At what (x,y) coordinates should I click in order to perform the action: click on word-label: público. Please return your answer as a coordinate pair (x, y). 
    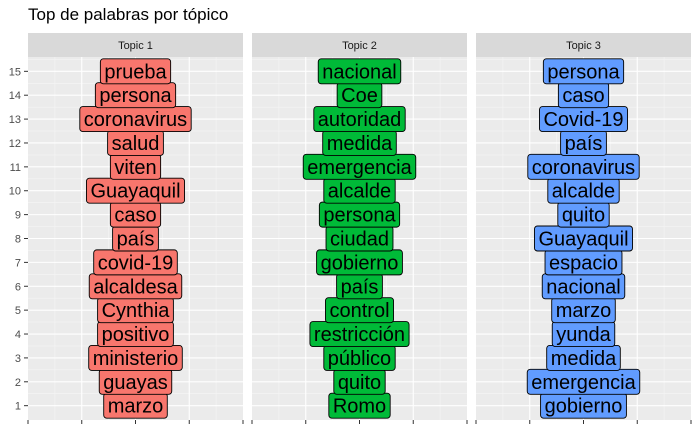
    Looking at the image, I should click on (359, 357).